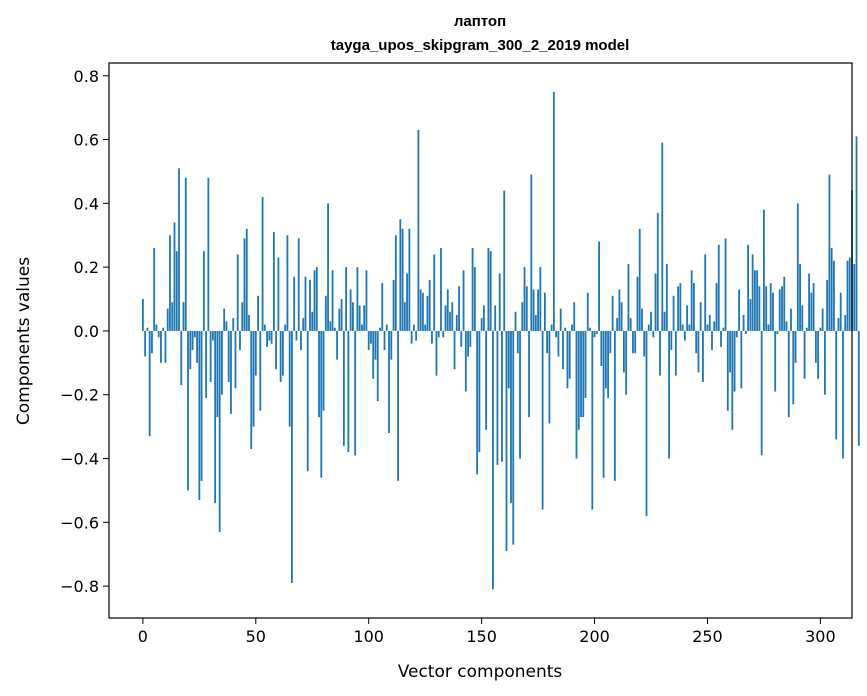 The image size is (867, 696). I want to click on y-tick-label: 0.8, so click(86, 76).